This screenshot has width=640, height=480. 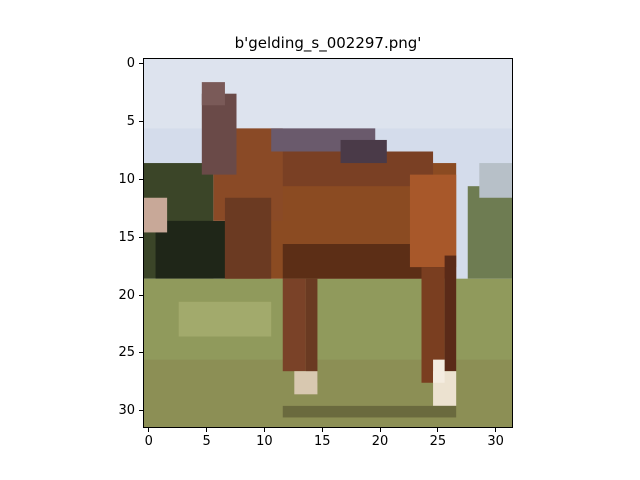 I want to click on trees-right, so click(x=489, y=232).